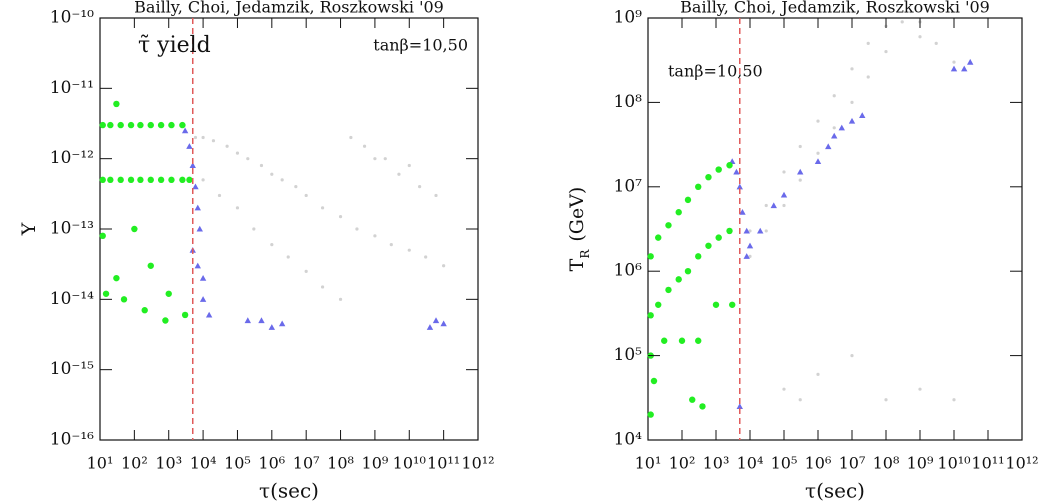 The image size is (1055, 504). Describe the element at coordinates (953, 463) in the screenshot. I see `x-tick-label: 10¹⁰` at that location.